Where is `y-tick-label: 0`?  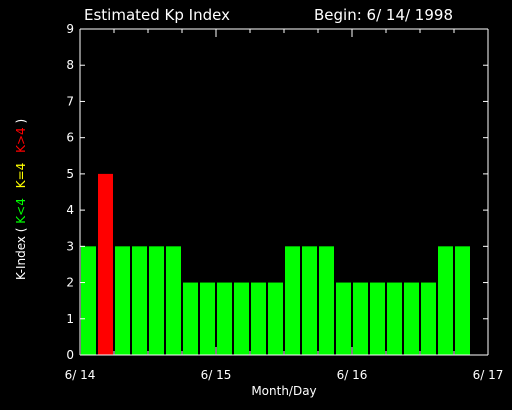 y-tick-label: 0 is located at coordinates (70, 355).